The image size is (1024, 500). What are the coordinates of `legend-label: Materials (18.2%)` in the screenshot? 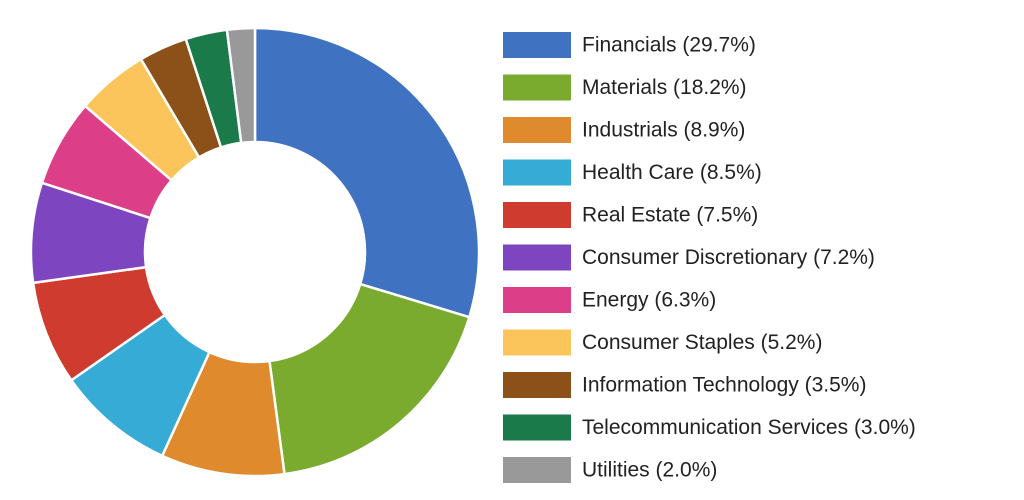 It's located at (664, 87).